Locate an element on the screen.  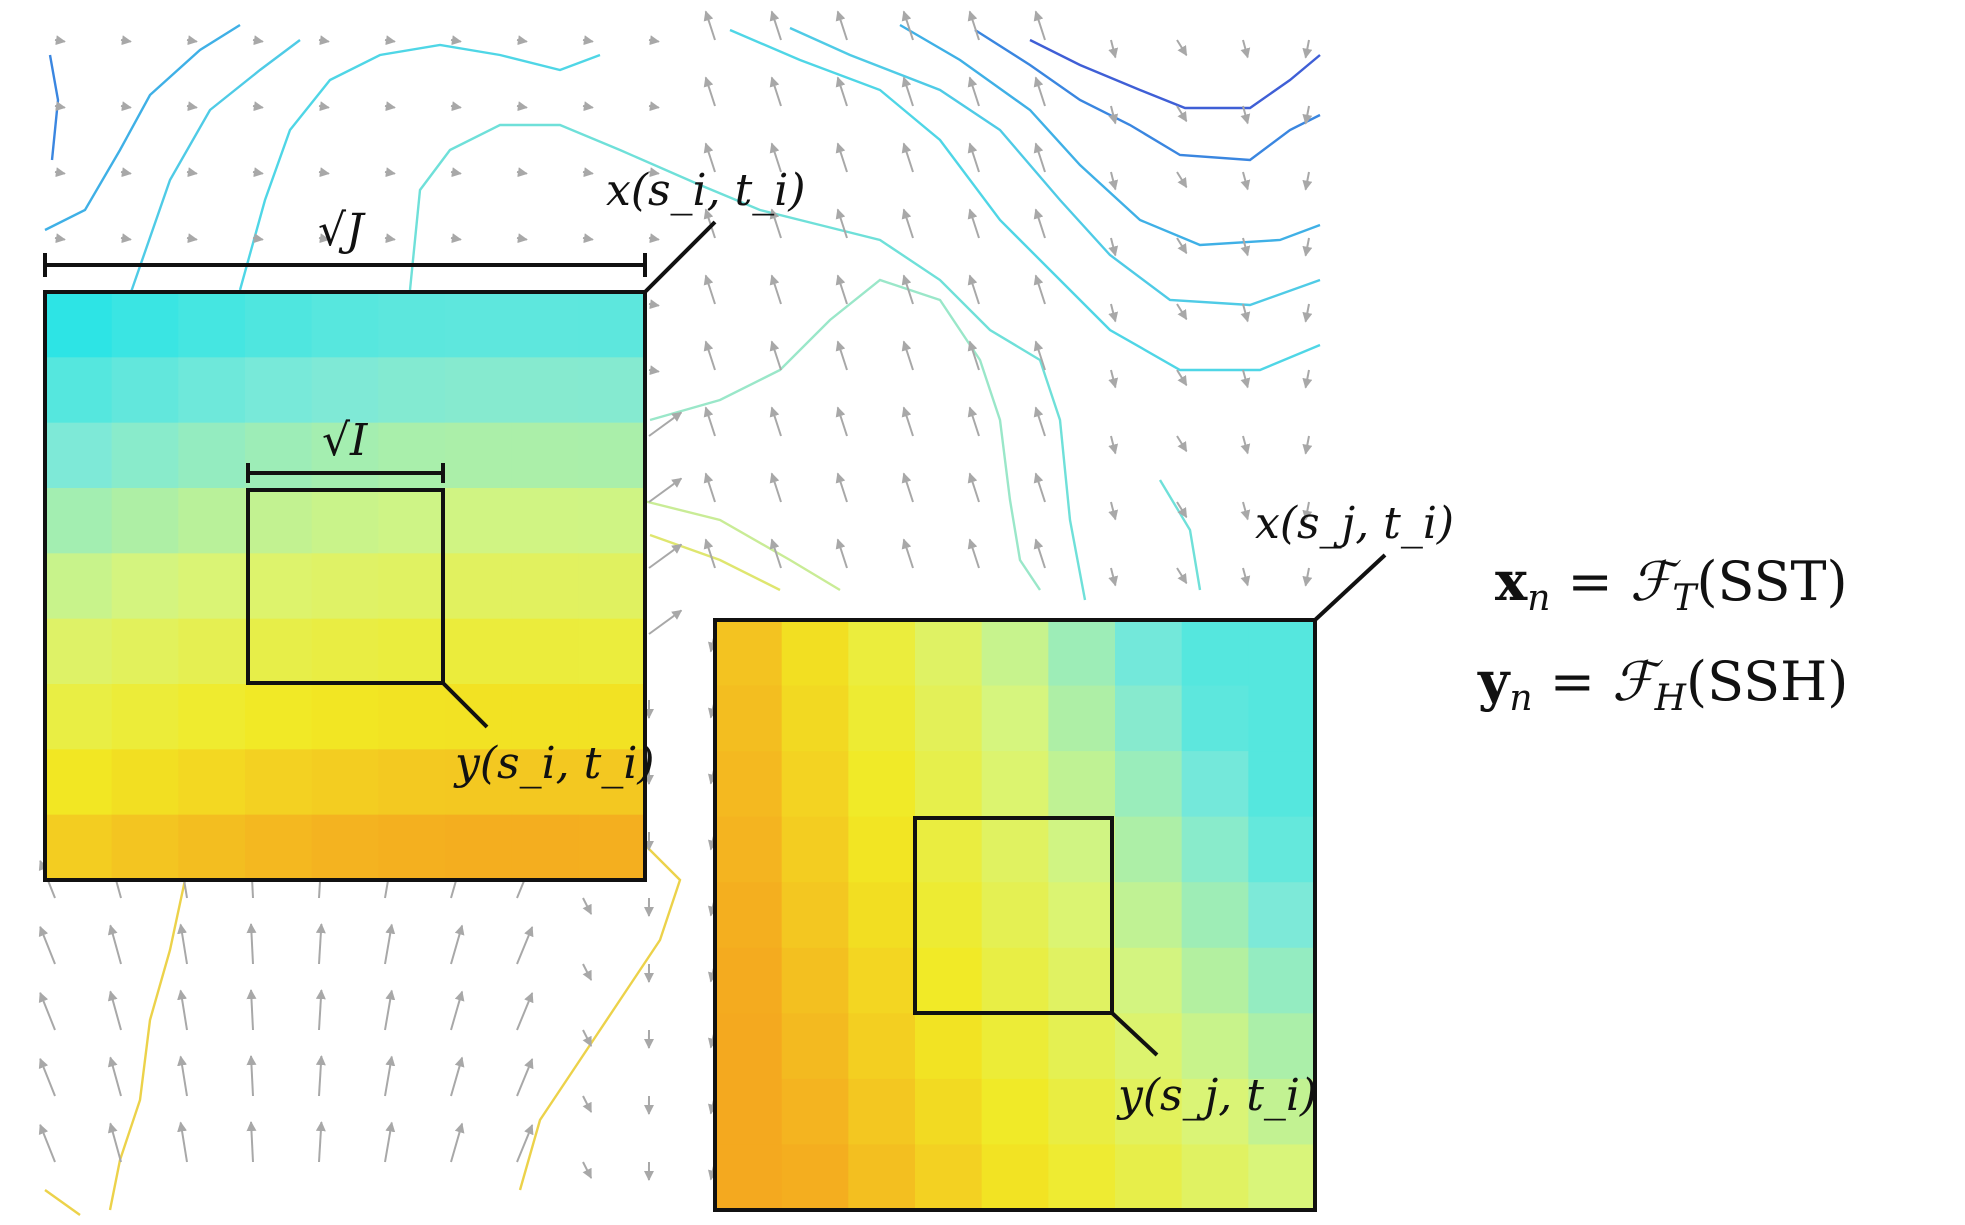
equation-y: yn = ℱH(SSH) is located at coordinates (1662, 684).